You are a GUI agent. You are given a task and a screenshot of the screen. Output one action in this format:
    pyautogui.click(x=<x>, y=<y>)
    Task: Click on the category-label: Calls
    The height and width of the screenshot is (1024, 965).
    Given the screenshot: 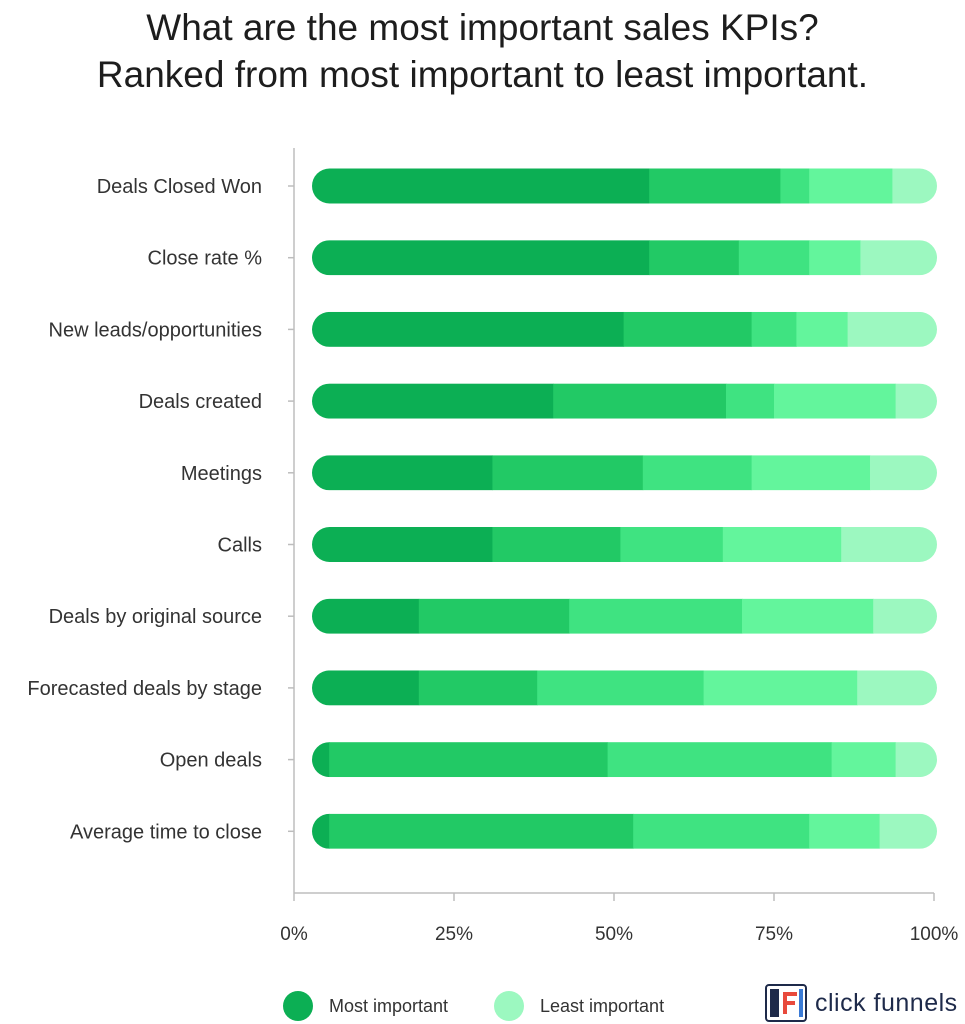 What is the action you would take?
    pyautogui.click(x=240, y=546)
    